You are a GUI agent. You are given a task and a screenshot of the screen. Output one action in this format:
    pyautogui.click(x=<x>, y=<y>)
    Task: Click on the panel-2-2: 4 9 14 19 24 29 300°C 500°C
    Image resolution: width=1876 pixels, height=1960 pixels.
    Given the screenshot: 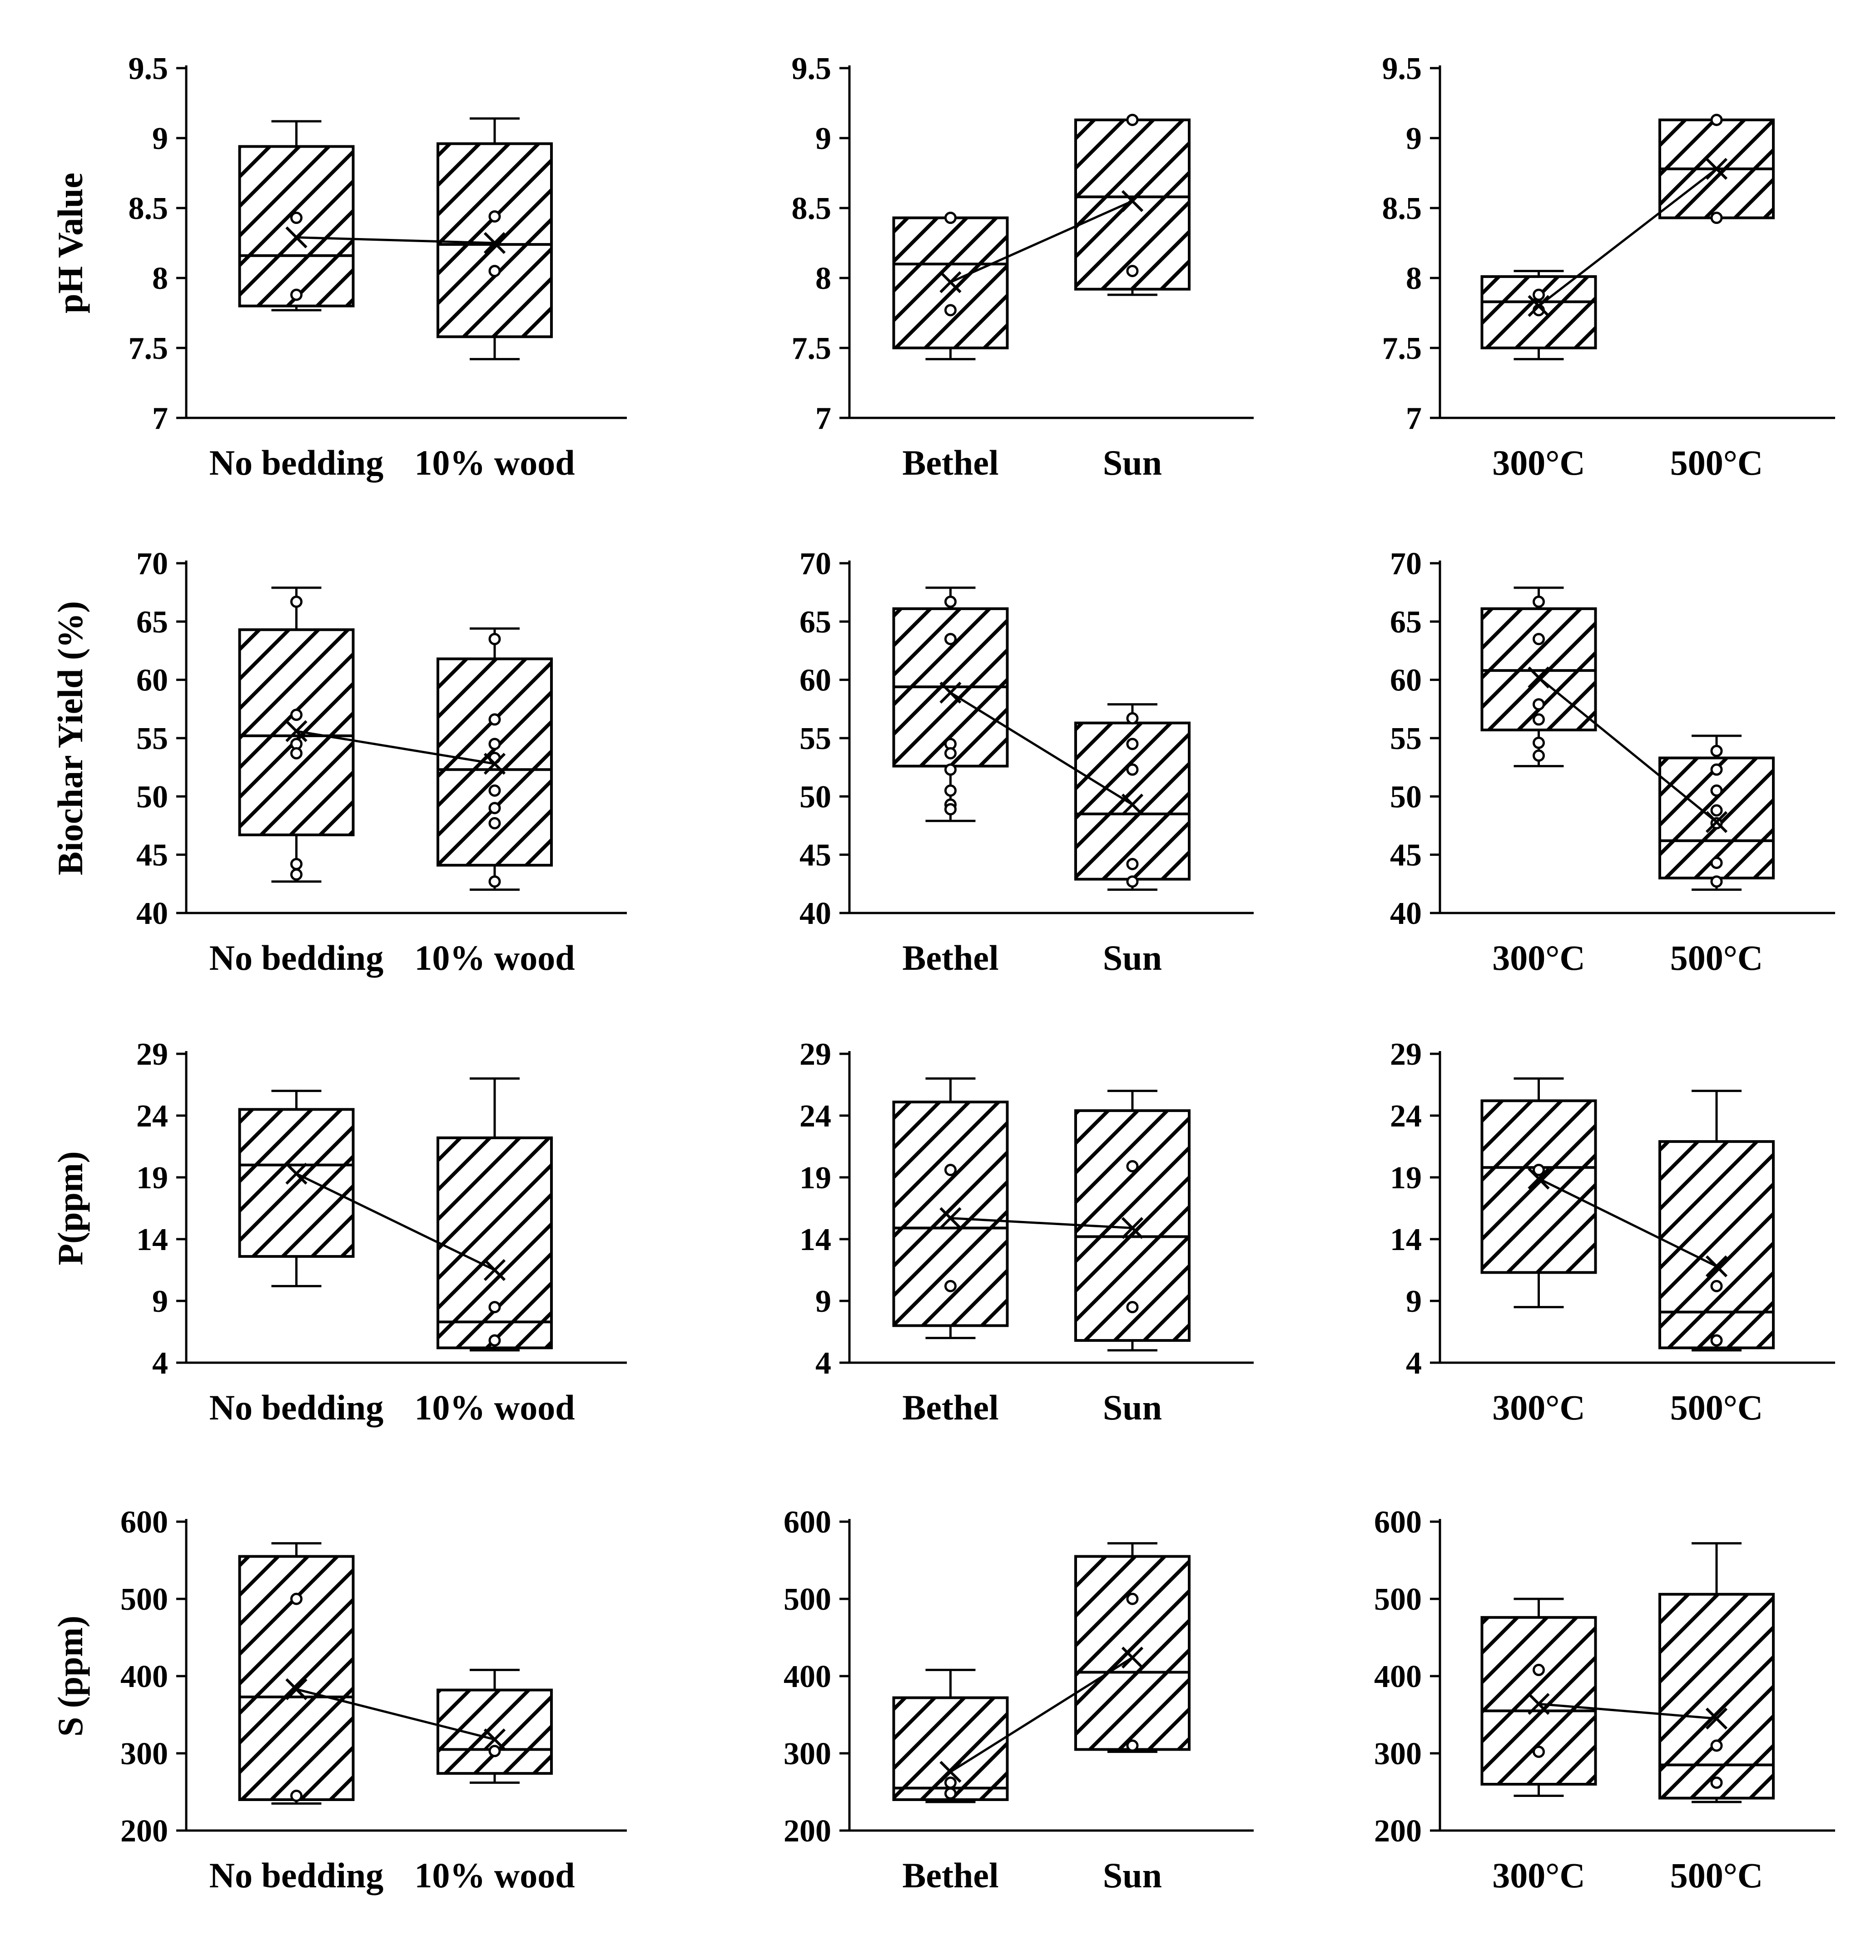 What is the action you would take?
    pyautogui.click(x=1612, y=1232)
    